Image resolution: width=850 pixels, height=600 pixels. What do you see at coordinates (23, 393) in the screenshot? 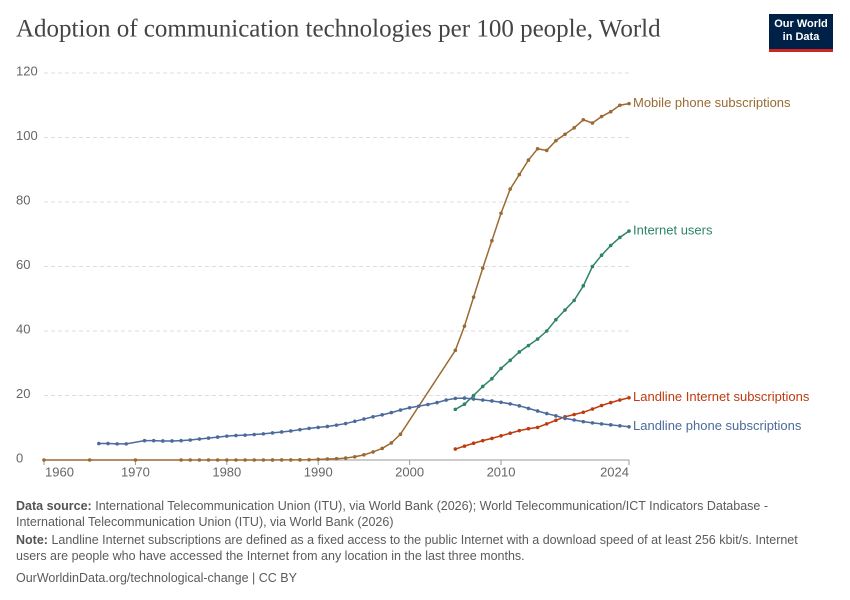
I see `y-tick-label: 20` at bounding box center [23, 393].